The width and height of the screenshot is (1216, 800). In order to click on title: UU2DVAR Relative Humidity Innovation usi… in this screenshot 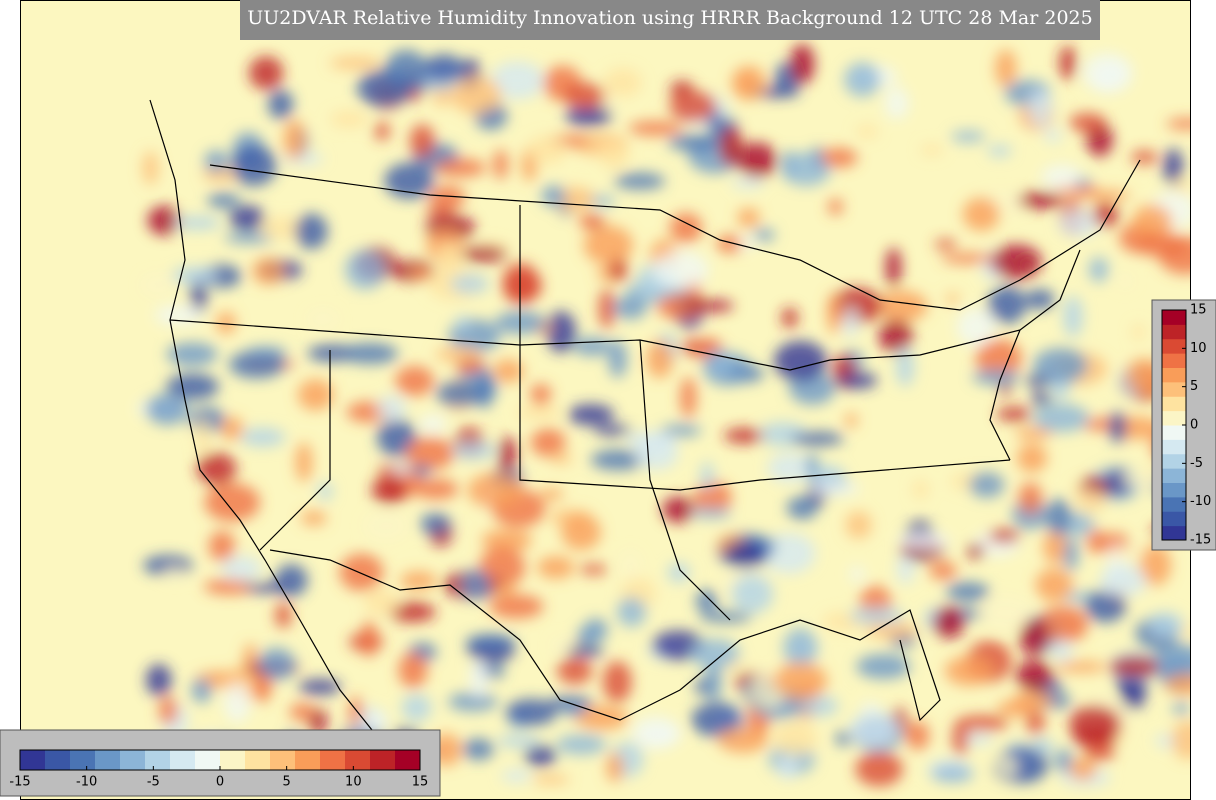, I will do `click(669, 18)`.